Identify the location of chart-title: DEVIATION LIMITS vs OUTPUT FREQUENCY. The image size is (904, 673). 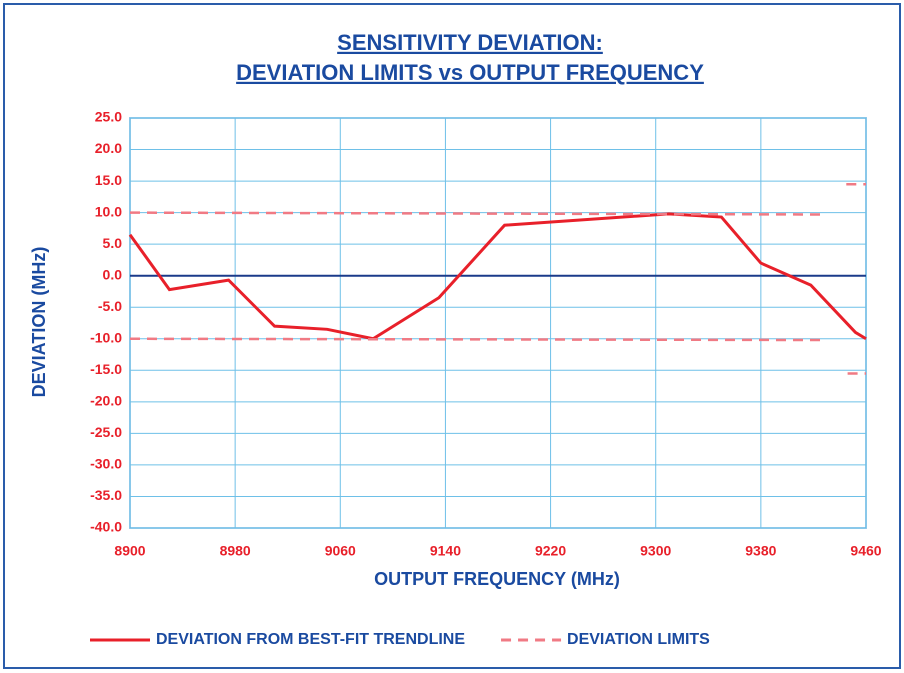
(470, 72).